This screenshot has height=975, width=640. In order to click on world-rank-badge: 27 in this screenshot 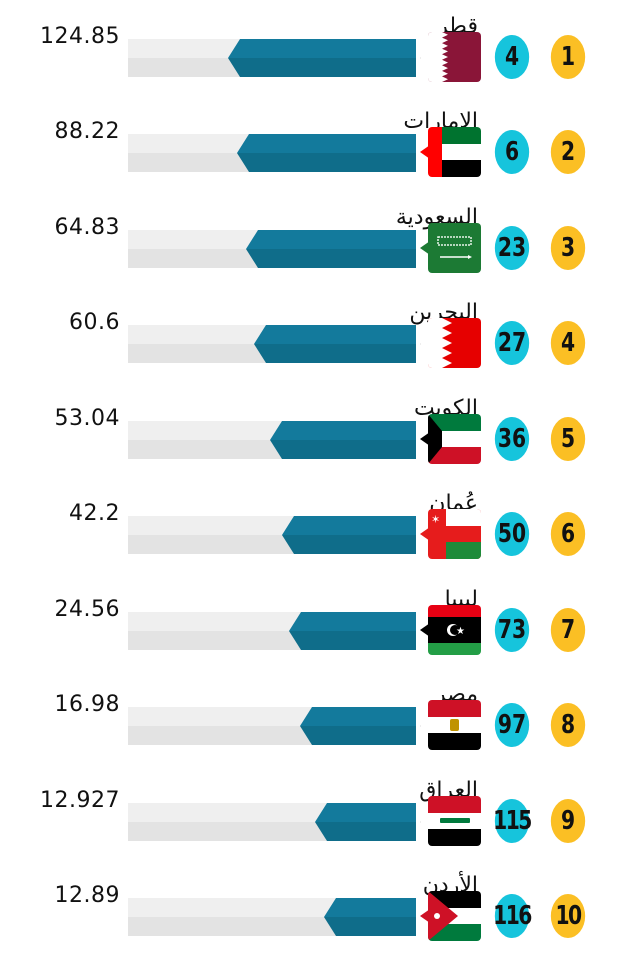, I will do `click(512, 343)`.